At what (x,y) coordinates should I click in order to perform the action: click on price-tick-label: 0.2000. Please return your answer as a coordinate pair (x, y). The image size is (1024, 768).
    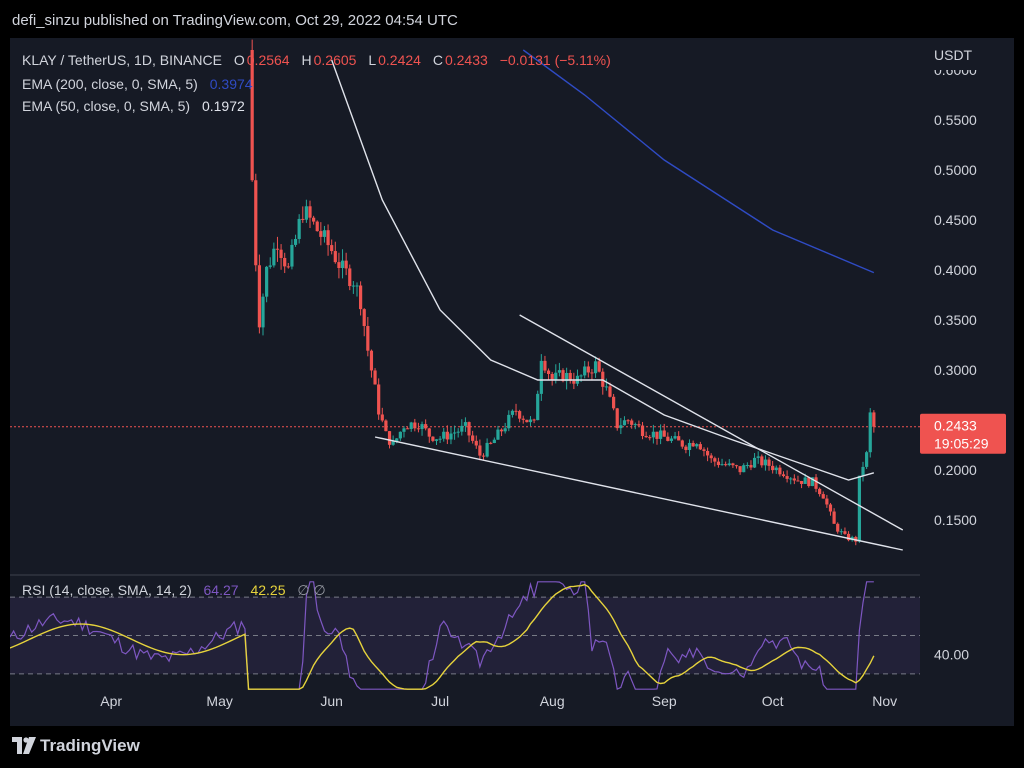
    Looking at the image, I should click on (955, 470).